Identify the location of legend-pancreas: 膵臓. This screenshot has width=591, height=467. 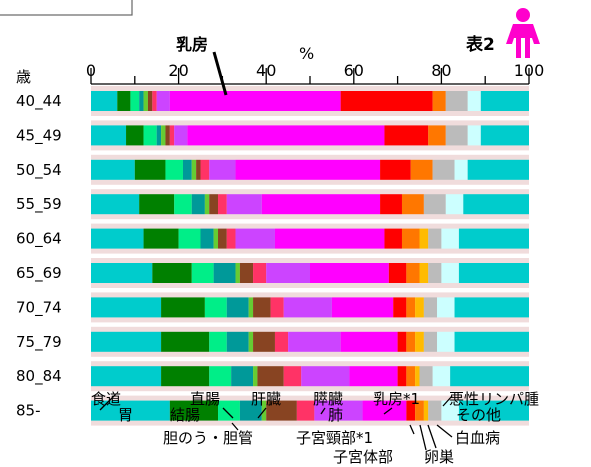
(328, 399).